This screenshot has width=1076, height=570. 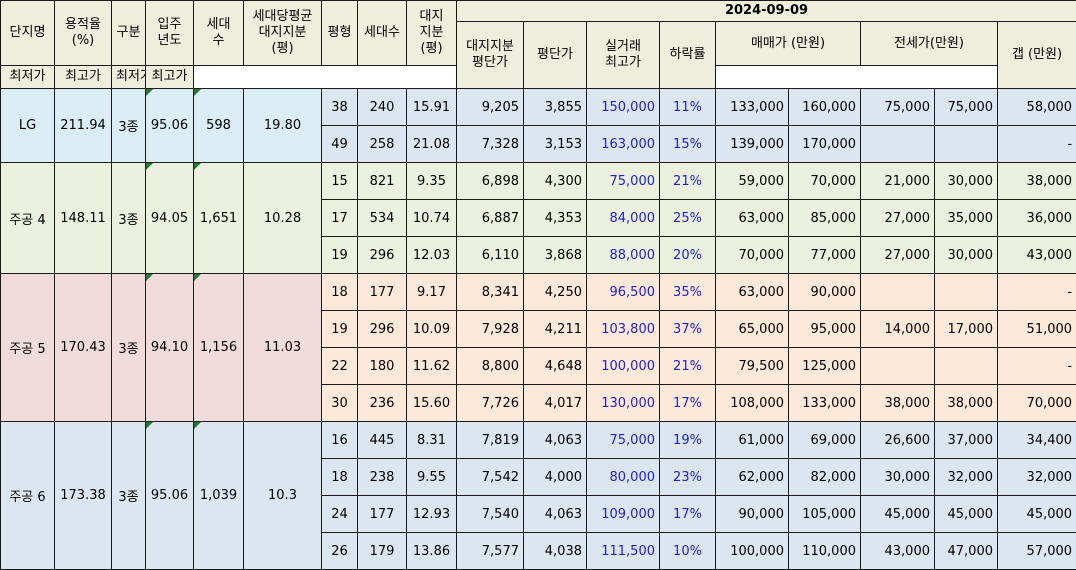 I want to click on jeonse-min, so click(x=898, y=366).